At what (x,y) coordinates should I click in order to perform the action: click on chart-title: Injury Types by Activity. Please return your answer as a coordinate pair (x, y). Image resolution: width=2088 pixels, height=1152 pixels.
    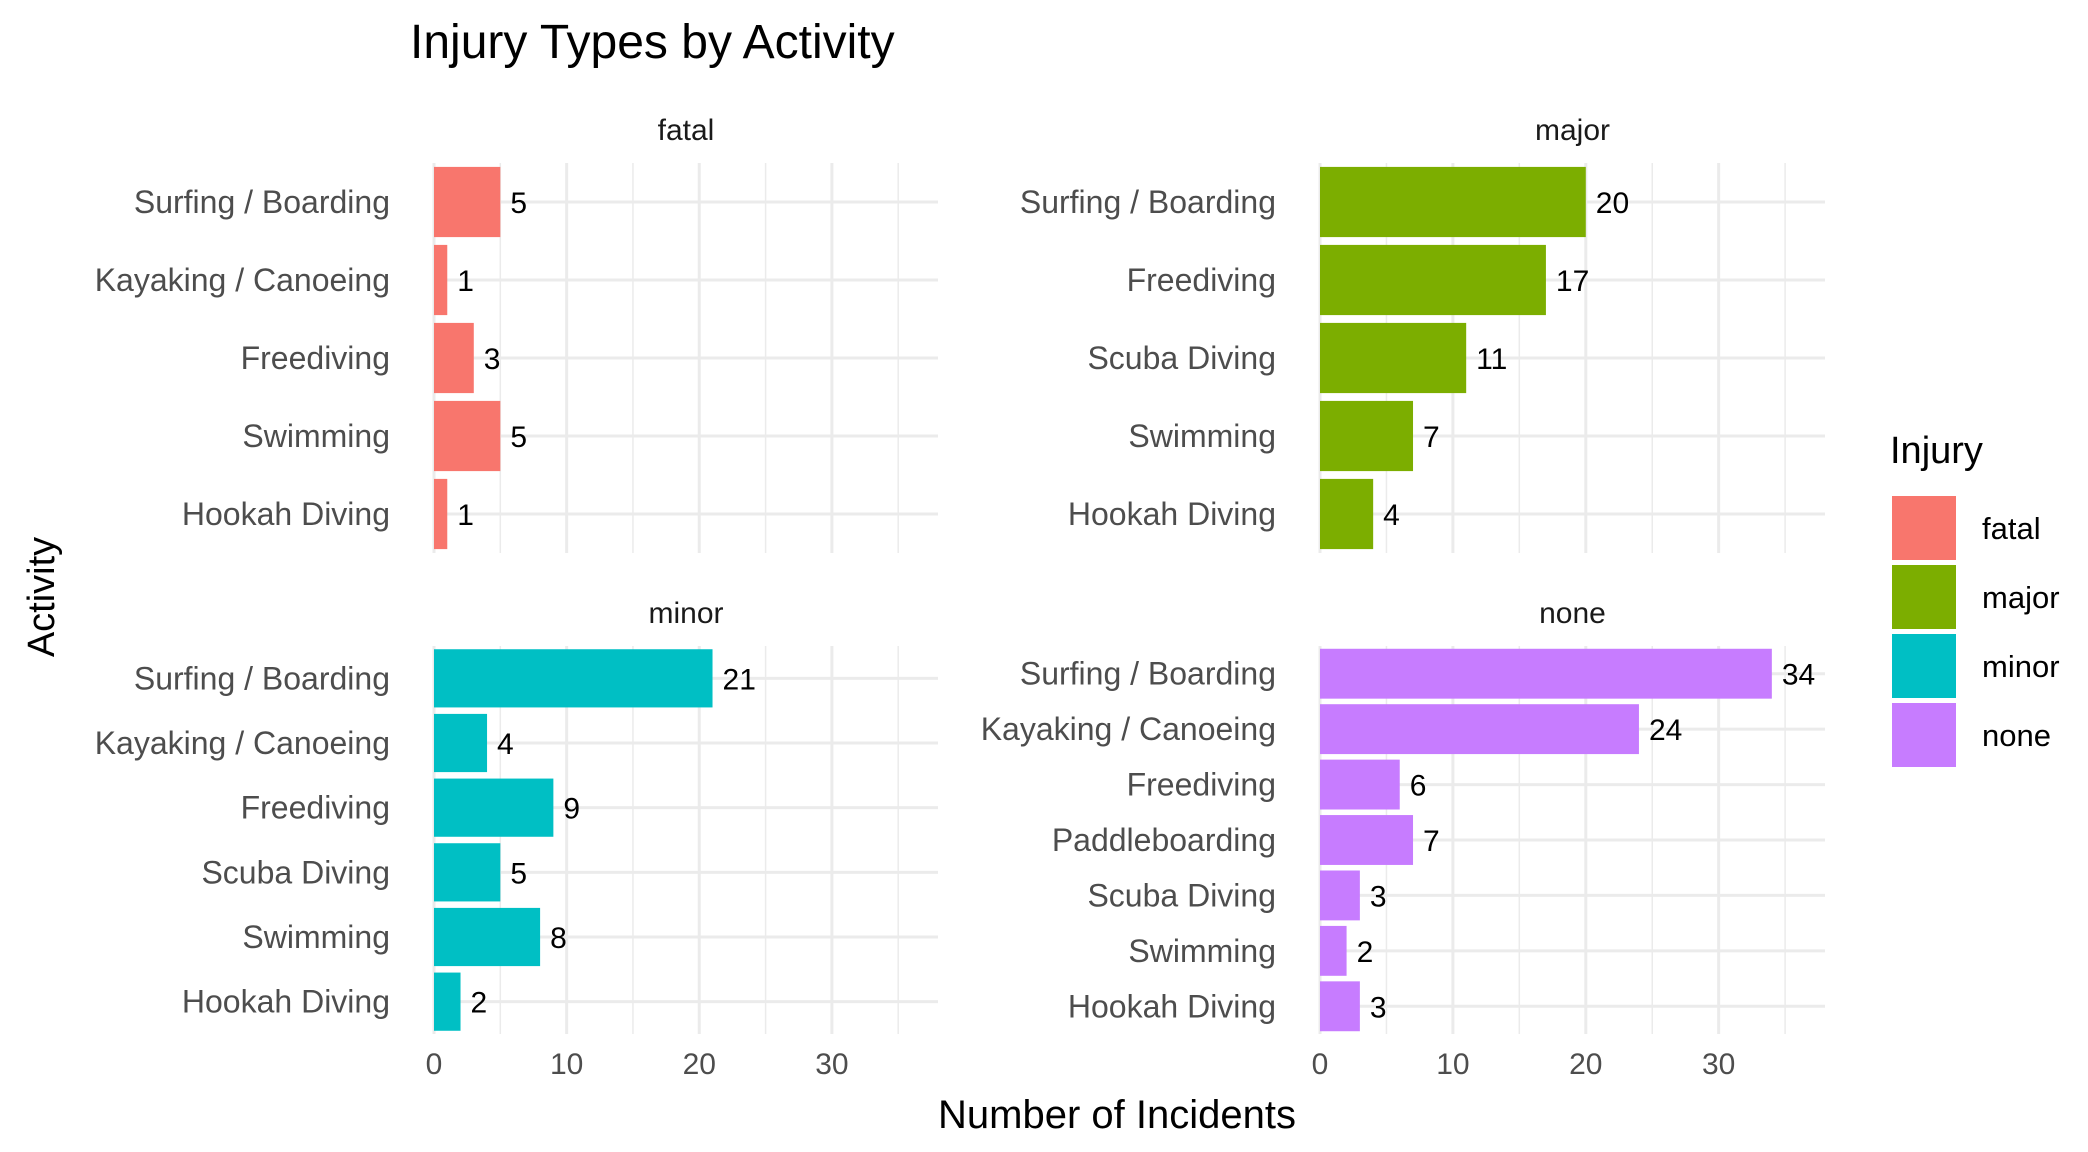
    Looking at the image, I should click on (652, 42).